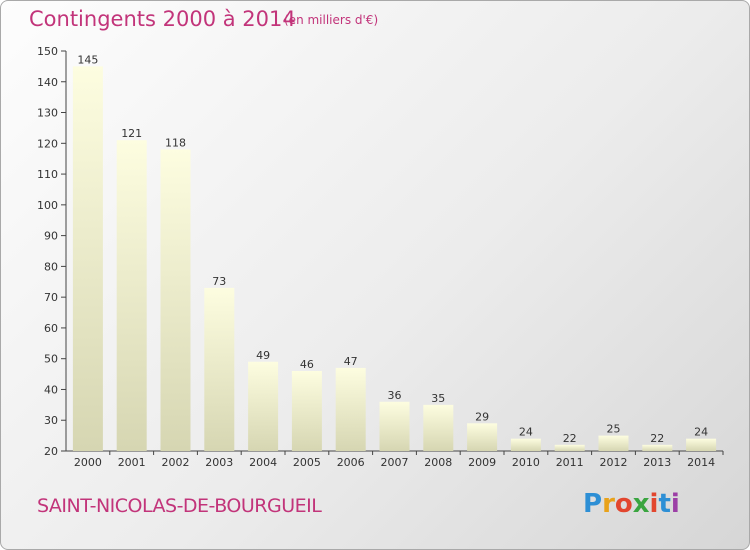 This screenshot has width=750, height=550. I want to click on chart-subtitle: (en milliers d'€), so click(331, 20).